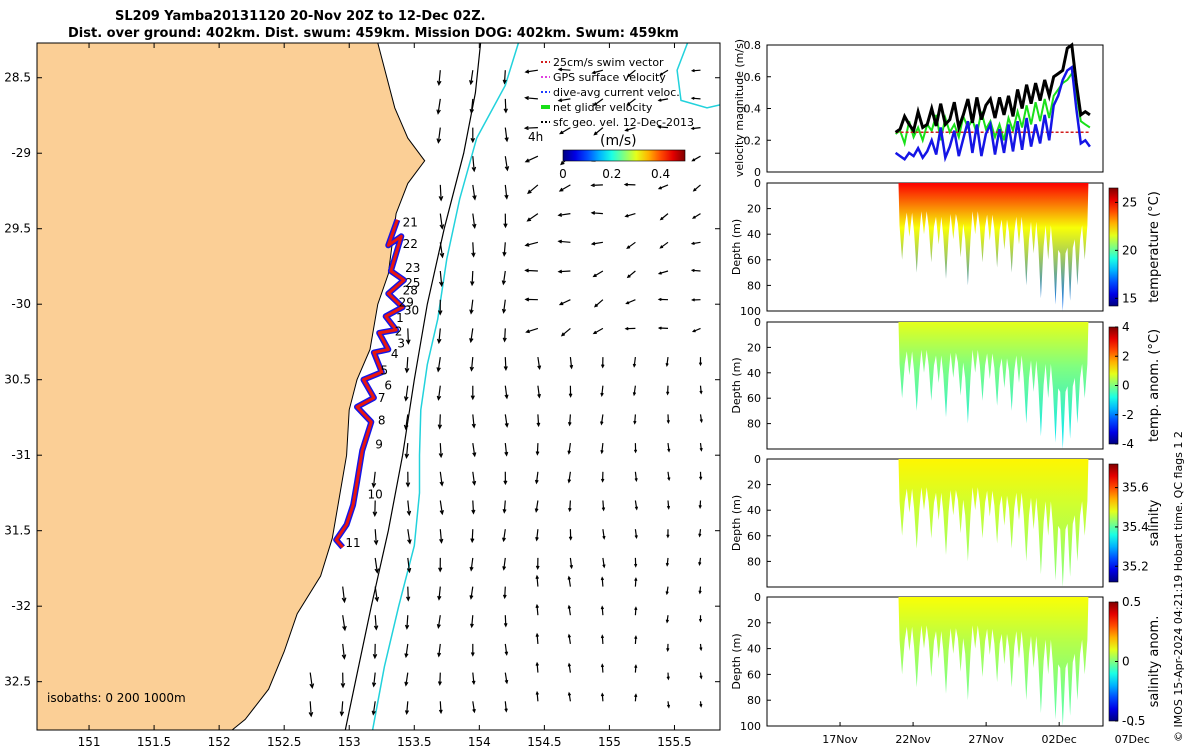 The width and height of the screenshot is (1200, 750). What do you see at coordinates (1129, 250) in the screenshot?
I see `section-colorbar-tick: 20` at bounding box center [1129, 250].